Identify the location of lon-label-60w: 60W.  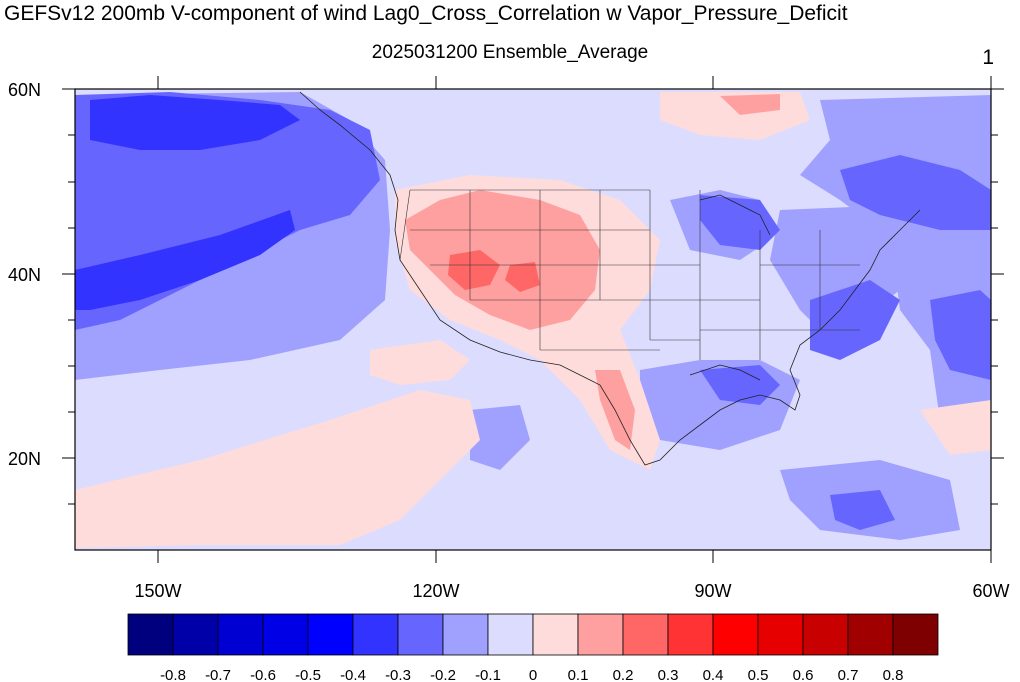
(990, 591).